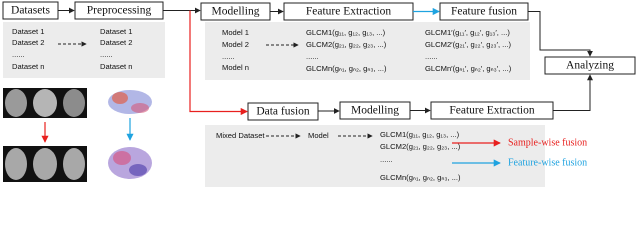 This screenshot has height=240, width=640. What do you see at coordinates (235, 67) in the screenshot?
I see `model: Model n` at bounding box center [235, 67].